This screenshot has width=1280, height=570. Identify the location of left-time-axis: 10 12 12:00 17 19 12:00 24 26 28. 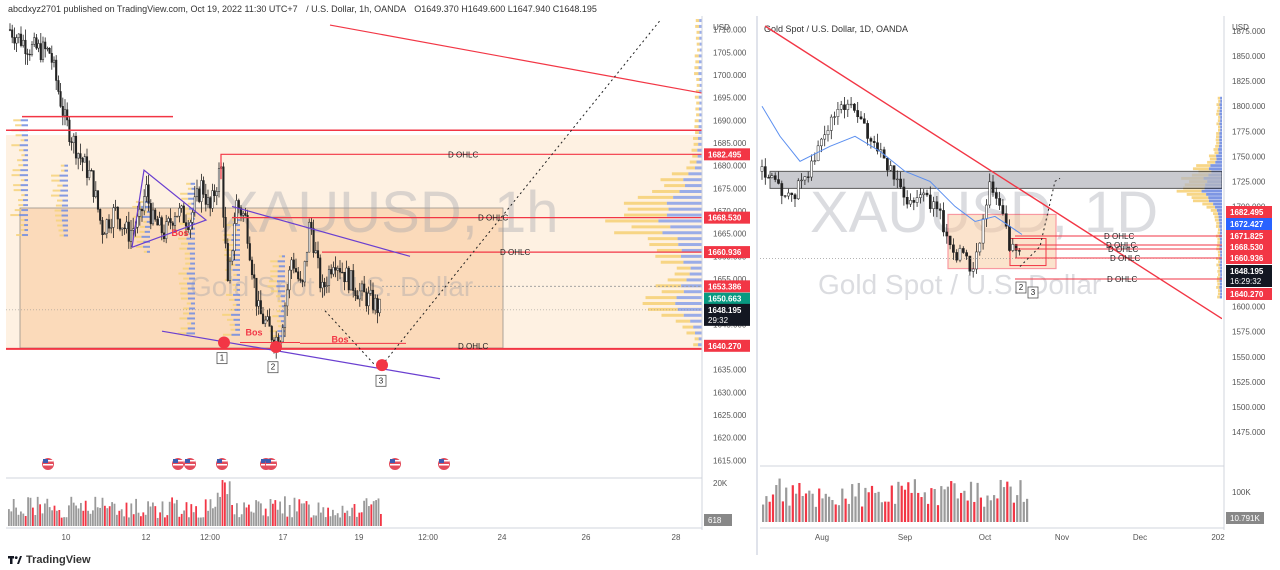
(371, 537).